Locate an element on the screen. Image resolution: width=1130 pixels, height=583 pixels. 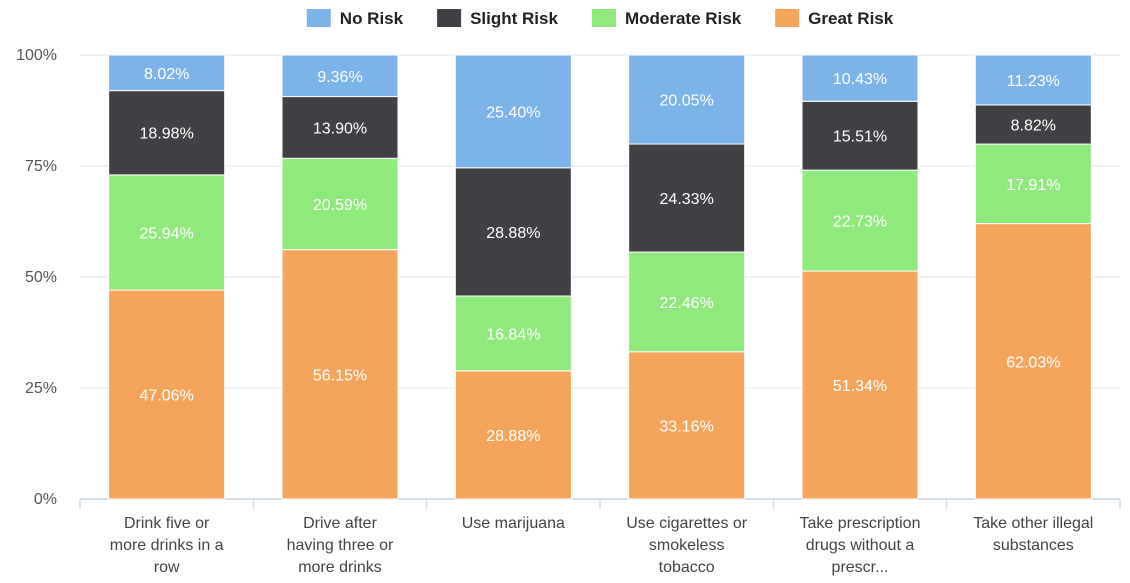
data-label: 8.02% is located at coordinates (166, 74).